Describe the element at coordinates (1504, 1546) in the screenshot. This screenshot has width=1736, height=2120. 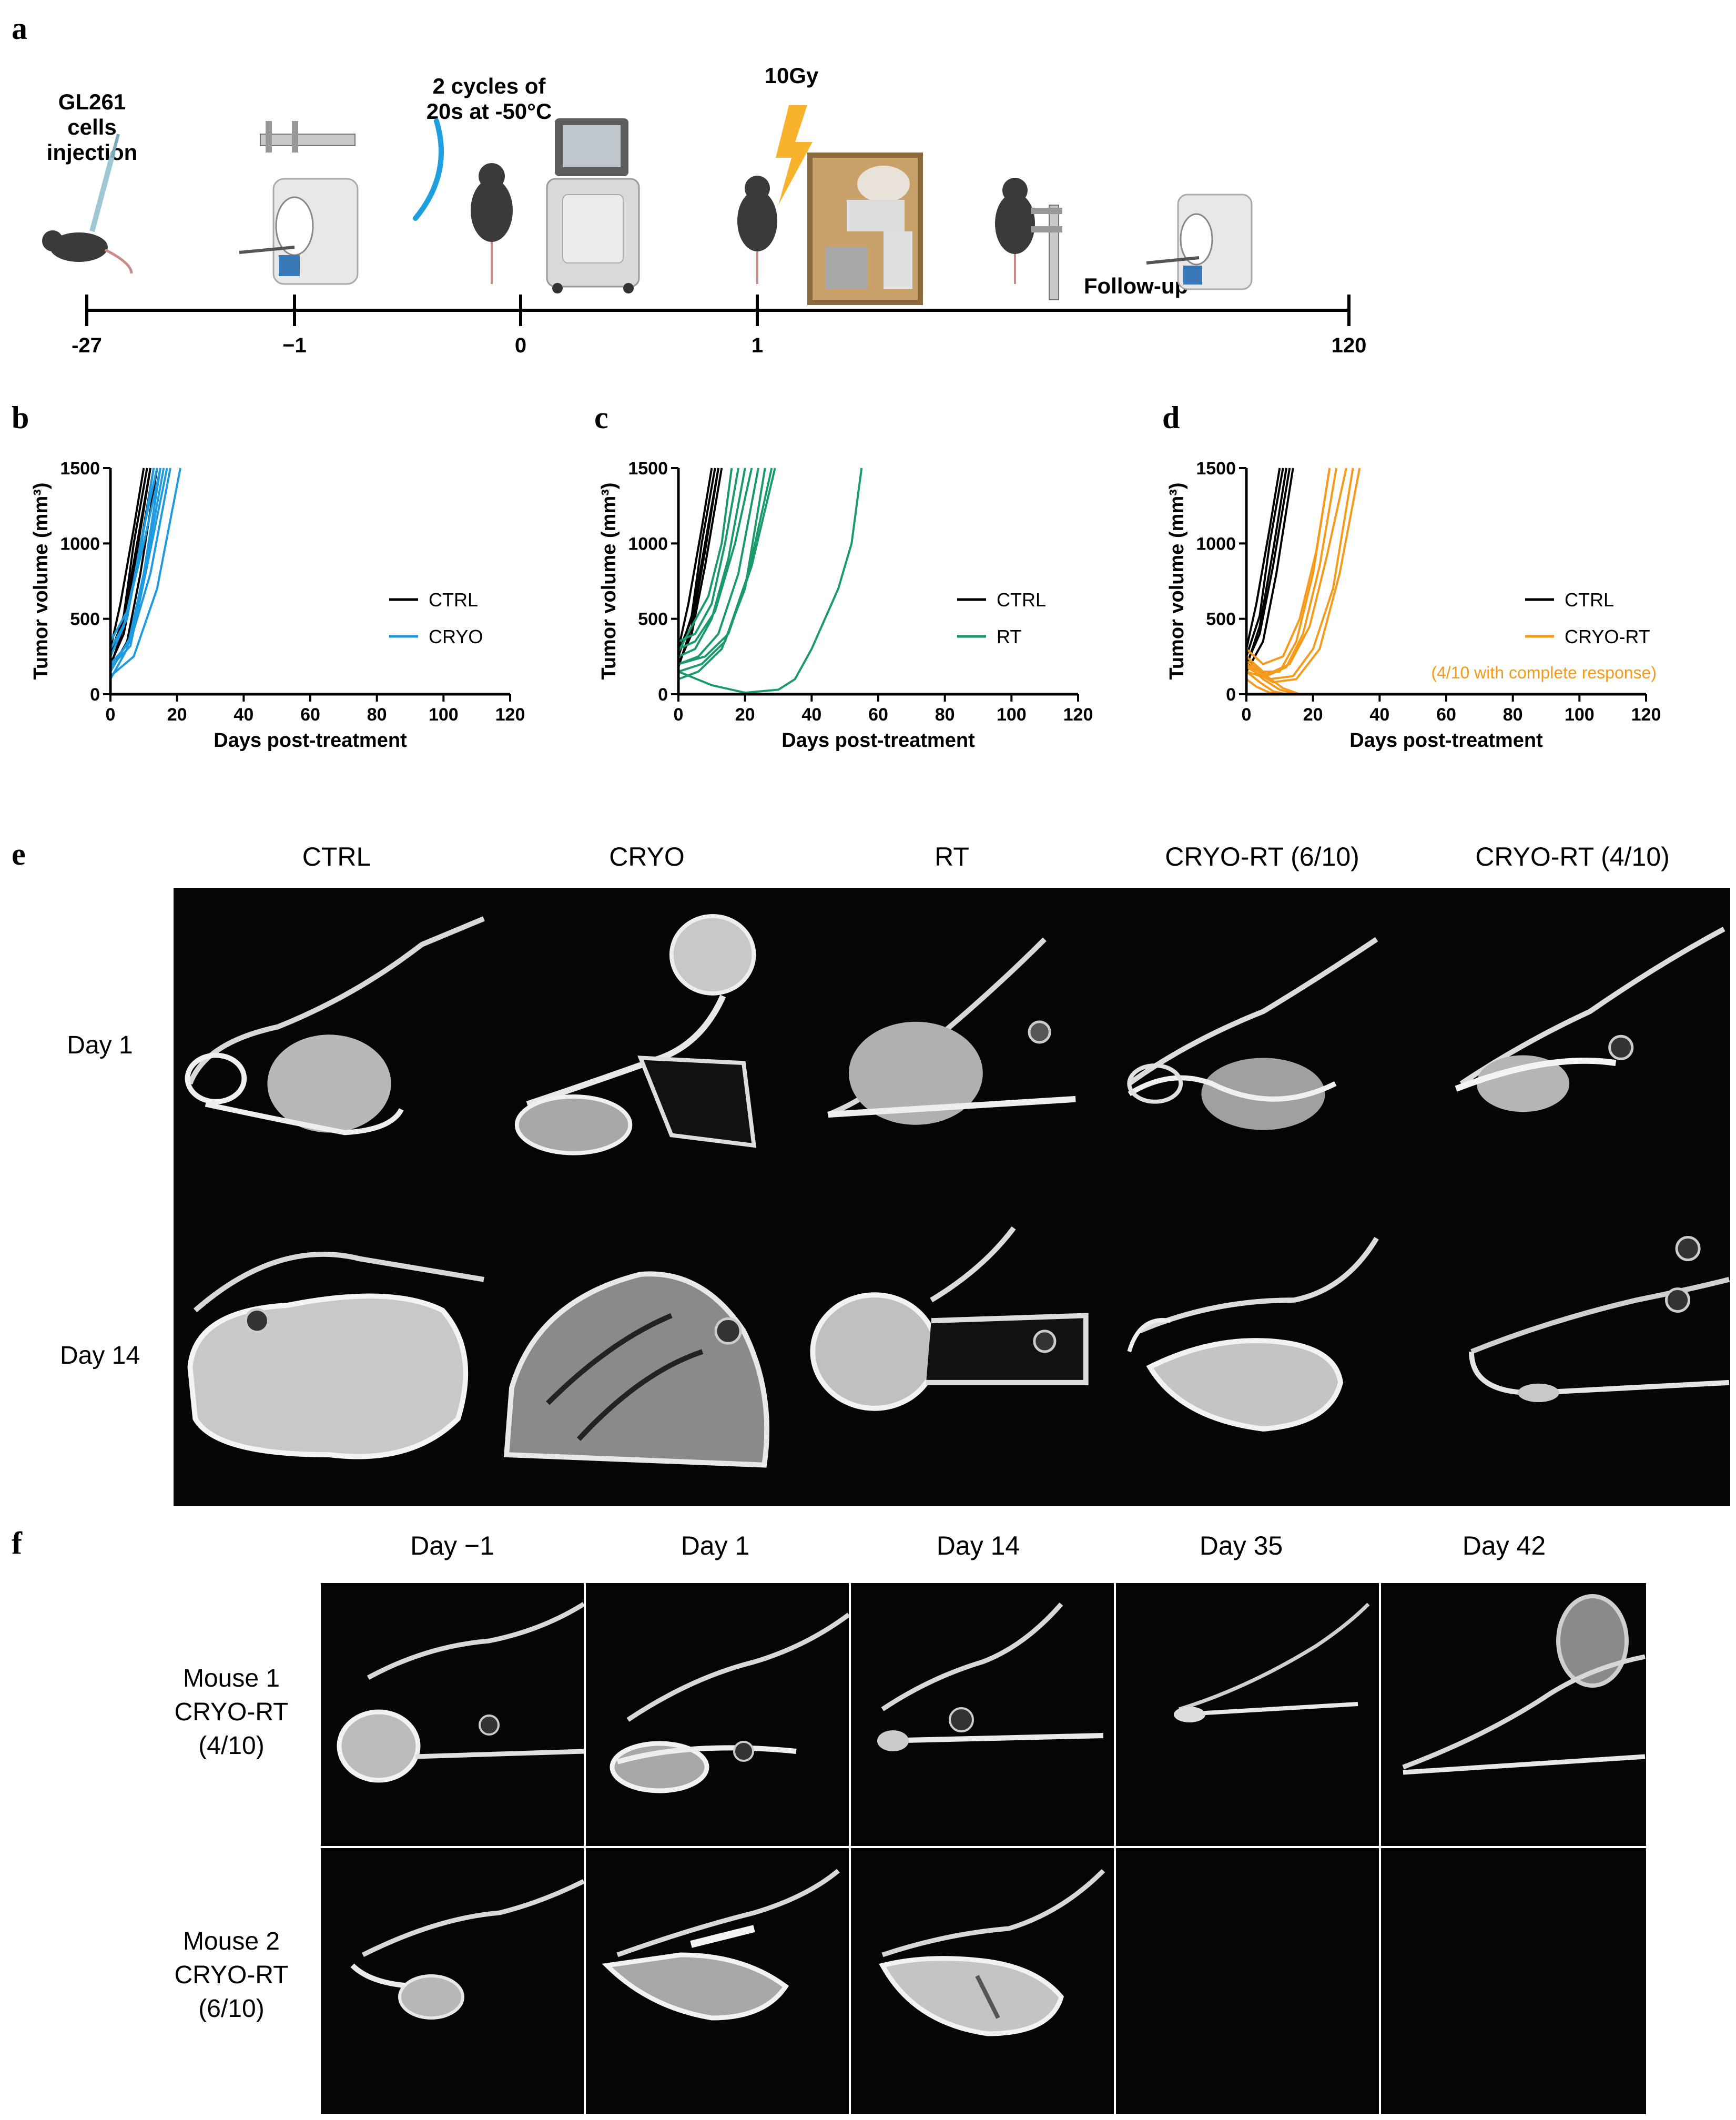
I see `panel-f-column-header: Day 42` at that location.